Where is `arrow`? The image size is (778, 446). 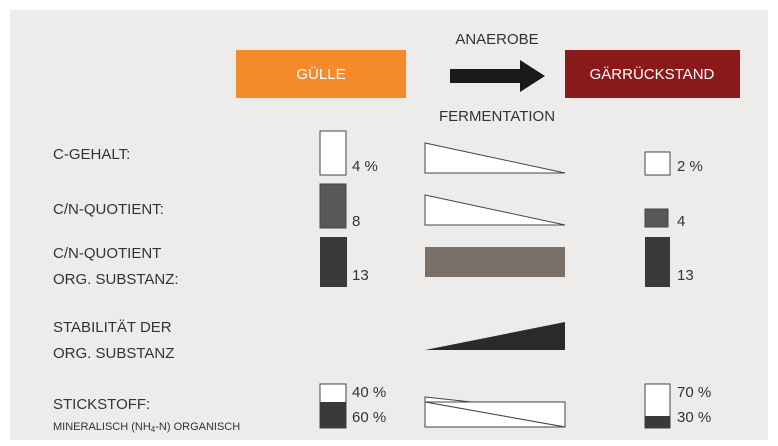 arrow is located at coordinates (497, 76).